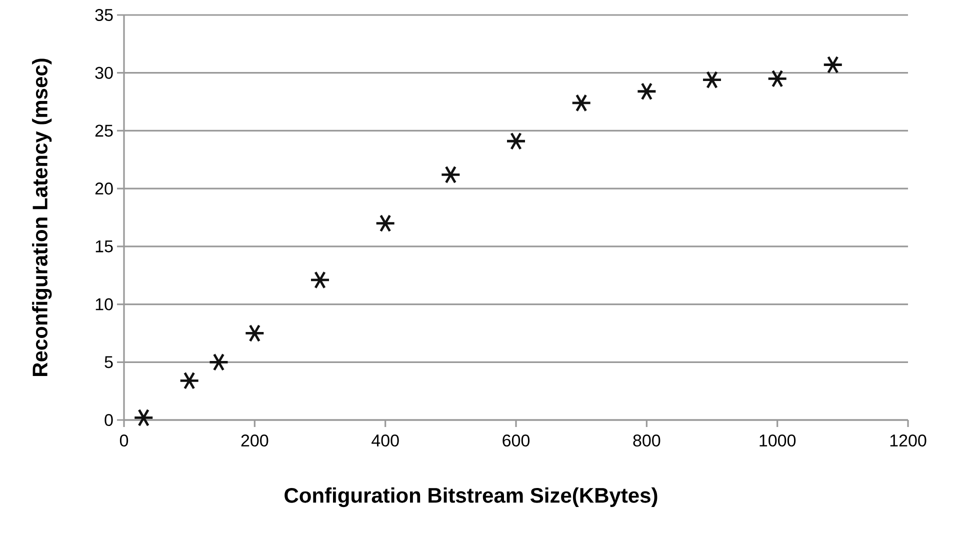 This screenshot has width=953, height=549. I want to click on y-tick-label: 25, so click(104, 130).